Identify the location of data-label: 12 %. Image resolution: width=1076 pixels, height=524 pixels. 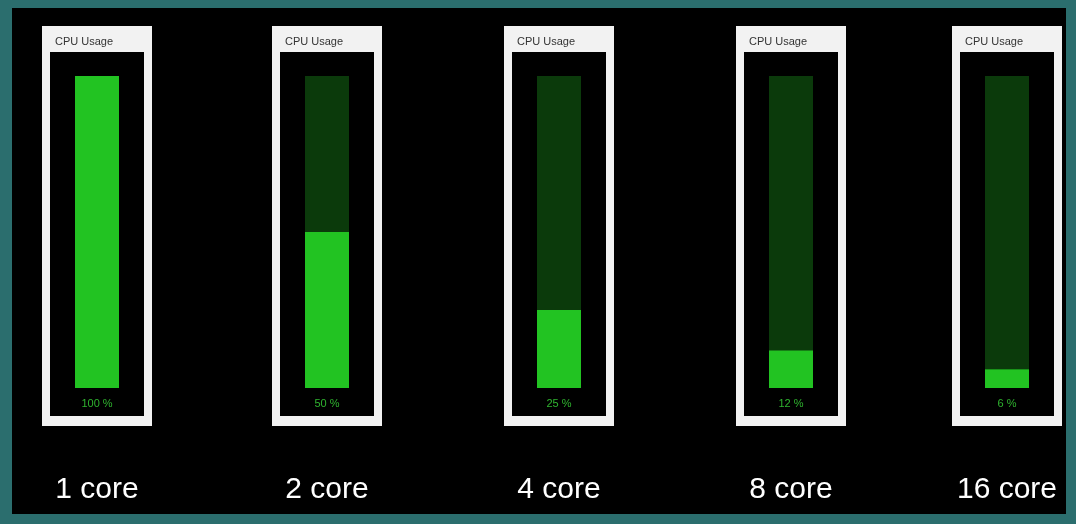
(791, 402).